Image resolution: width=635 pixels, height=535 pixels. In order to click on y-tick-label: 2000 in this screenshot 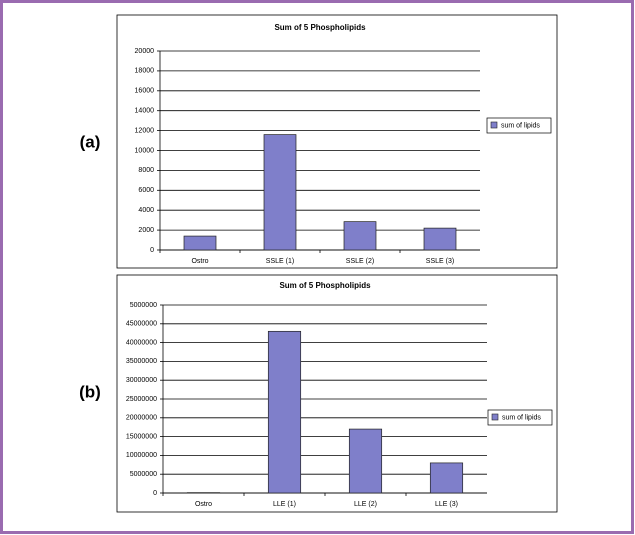, I will do `click(146, 230)`.